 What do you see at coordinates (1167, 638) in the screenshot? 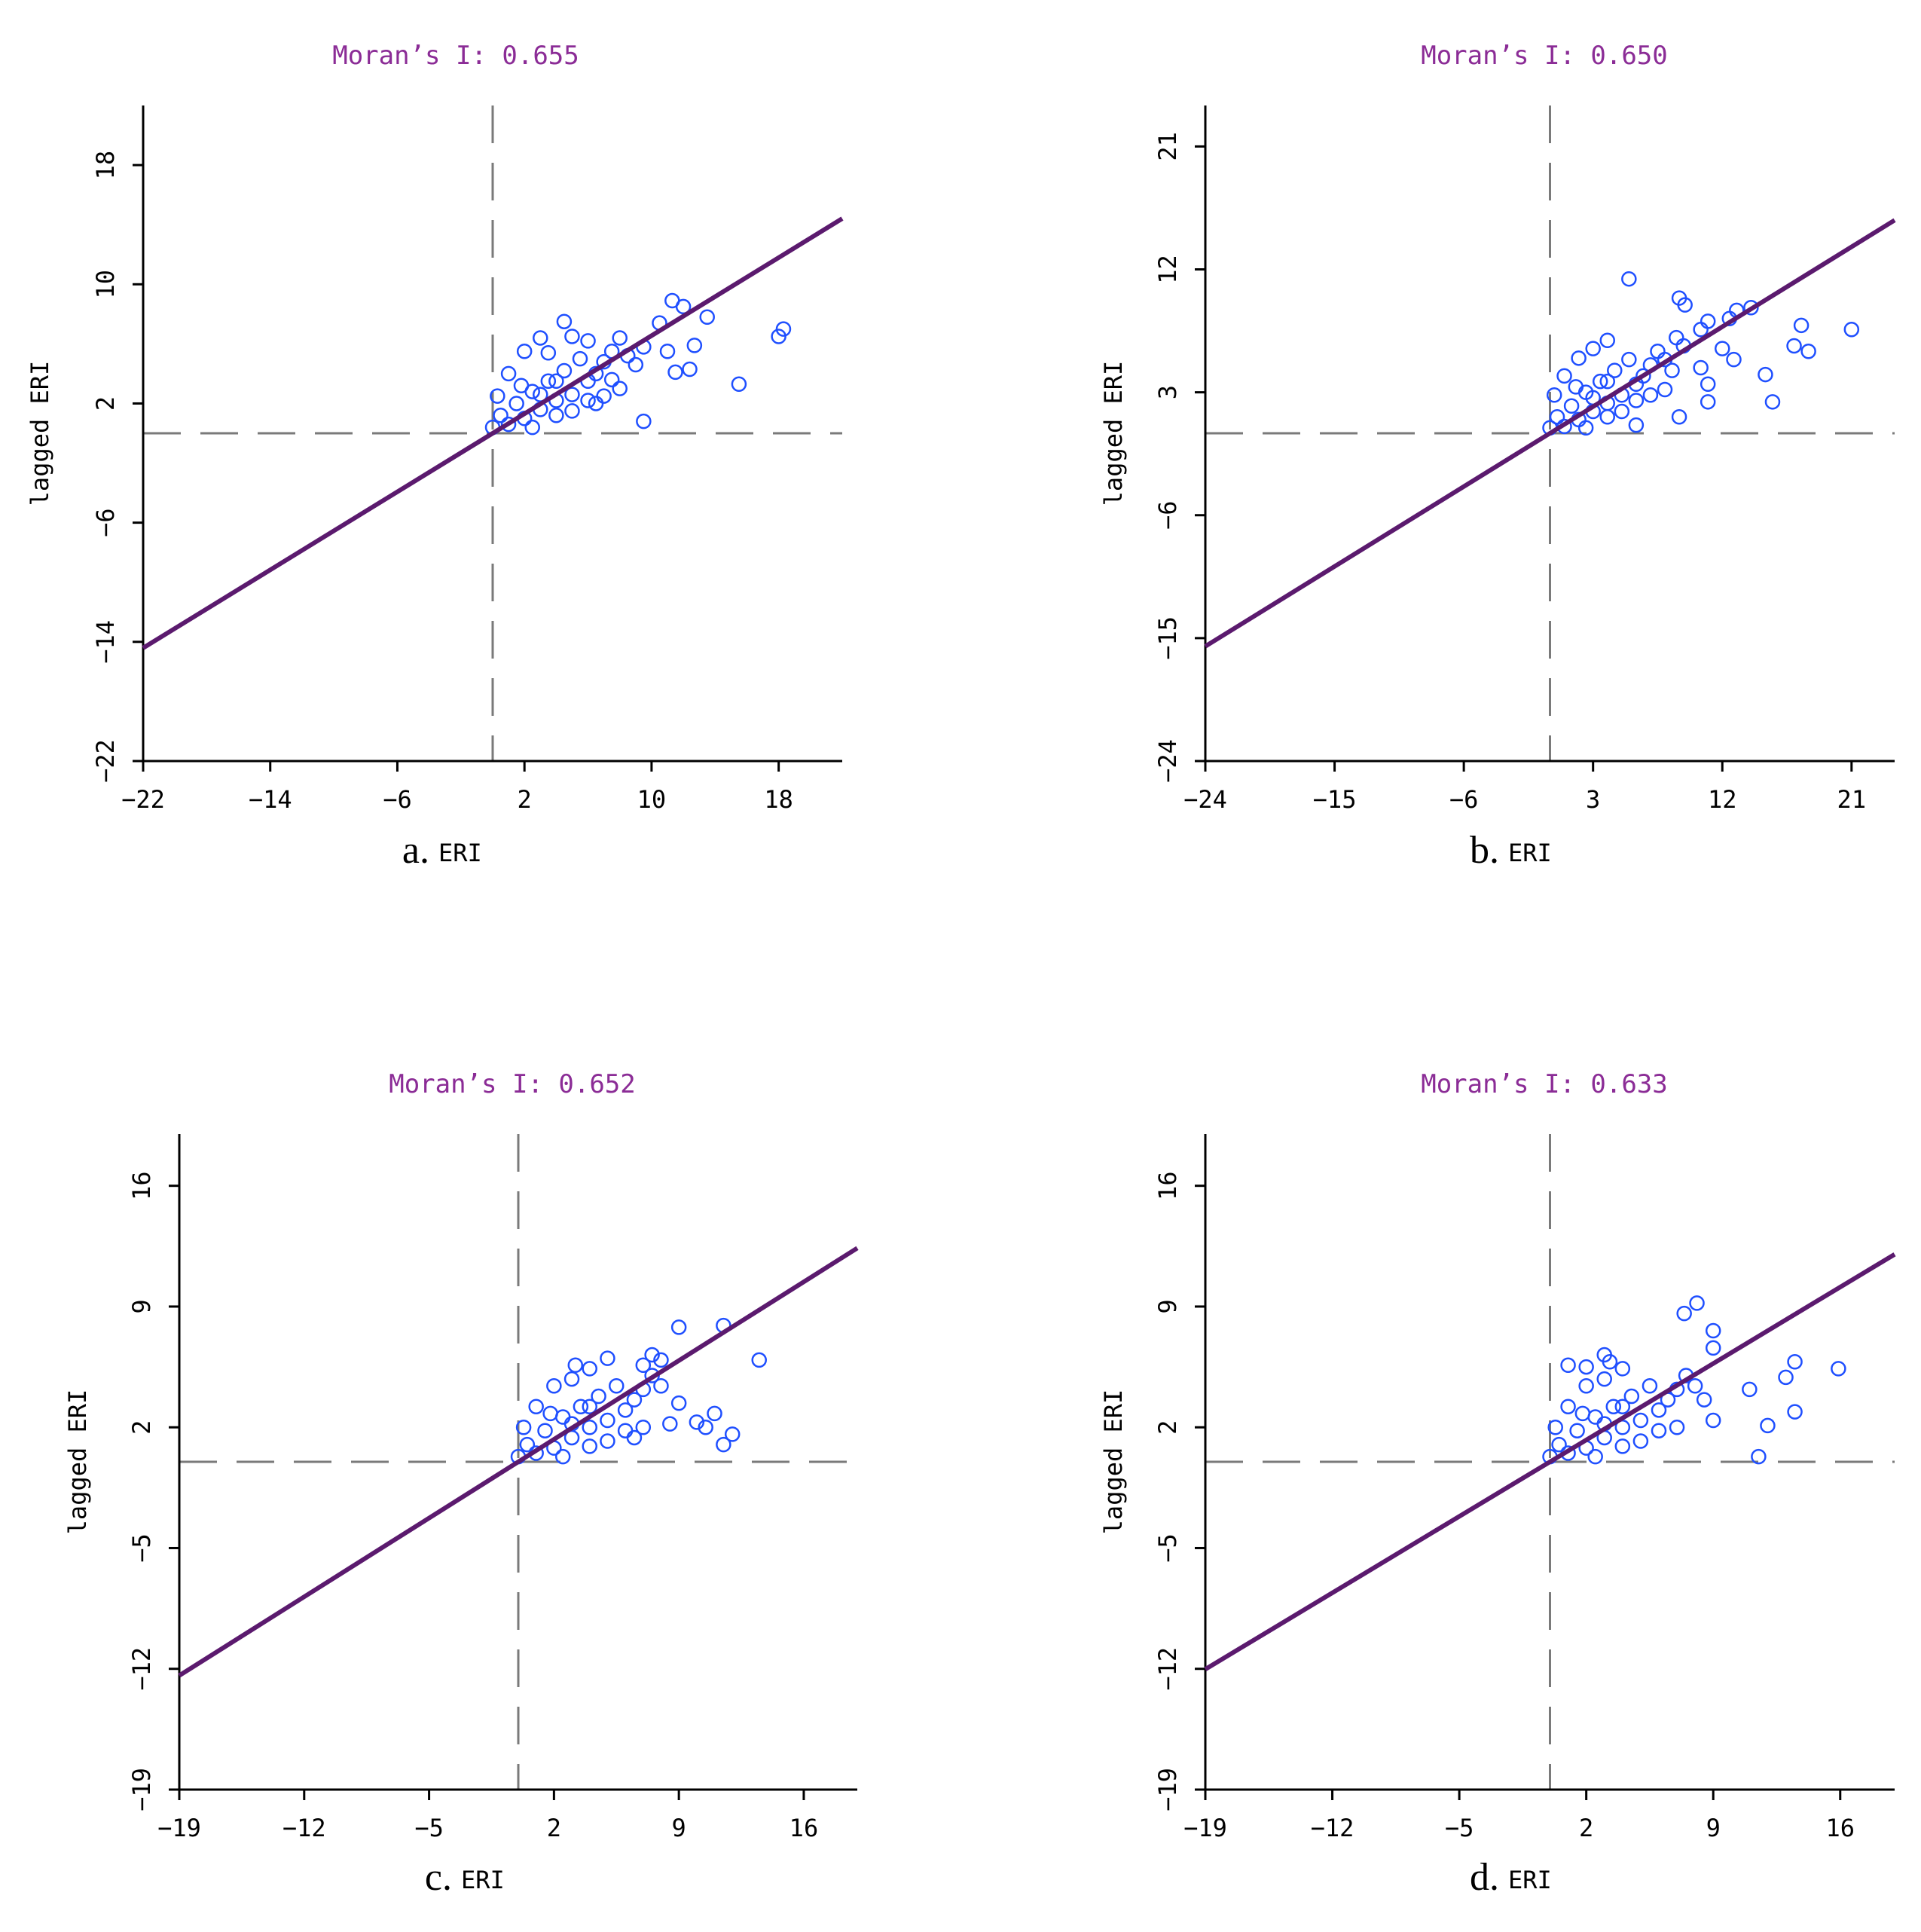
I see `y-tick-label: −15` at bounding box center [1167, 638].